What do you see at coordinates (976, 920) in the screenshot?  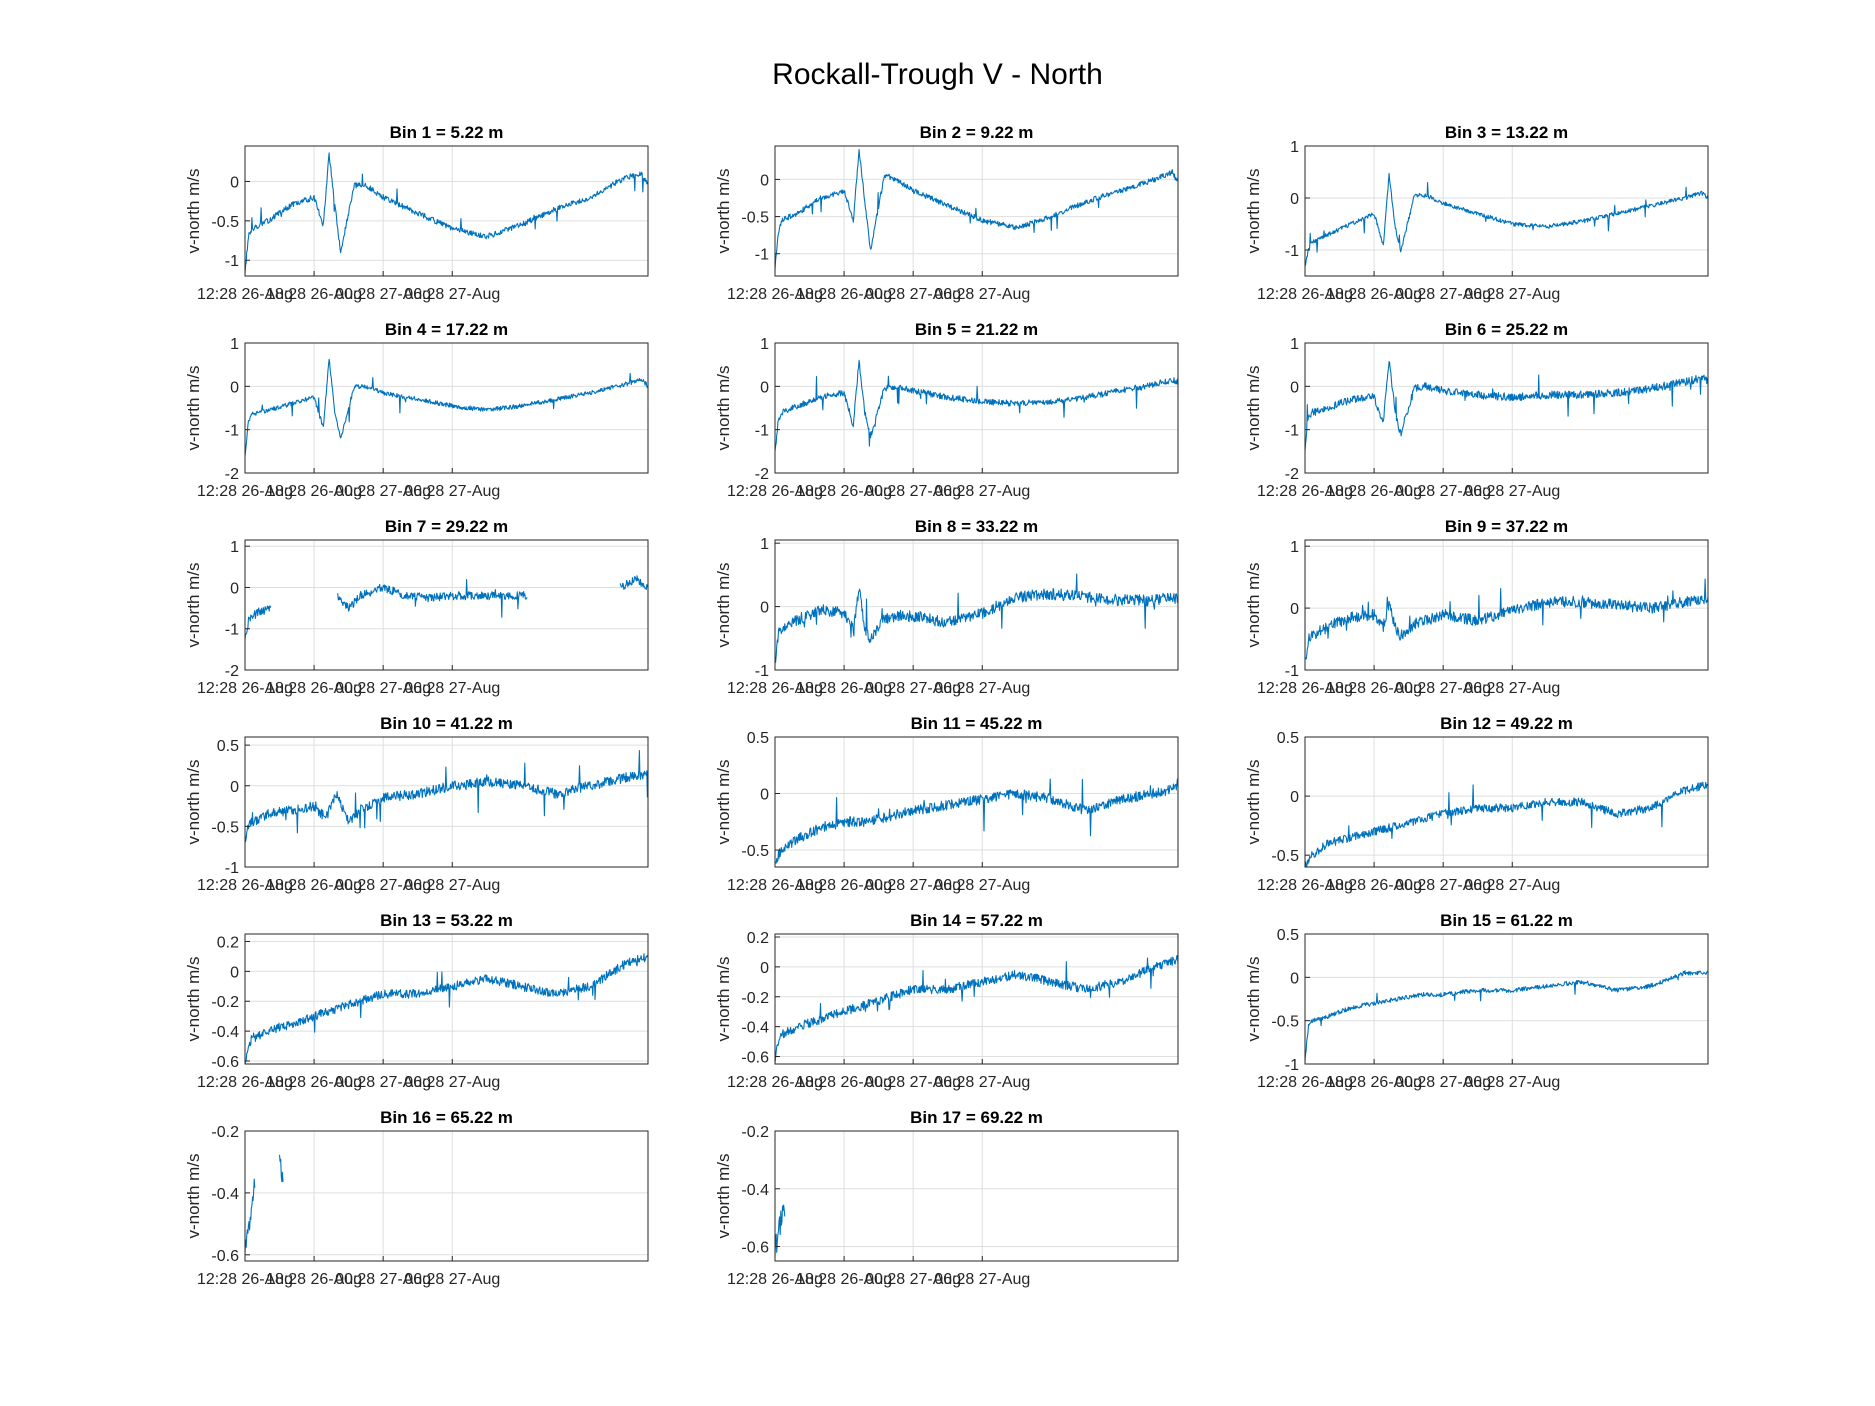 I see `subplot-title: Bin 14 = 57.22 m` at bounding box center [976, 920].